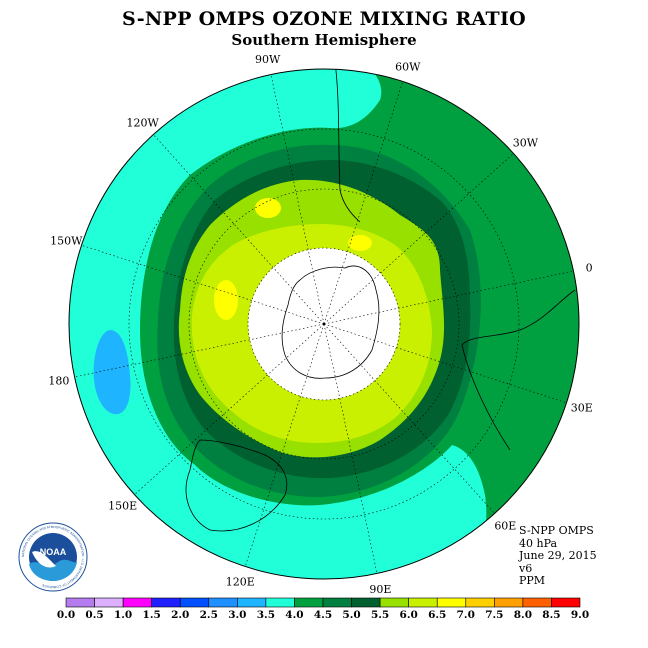  What do you see at coordinates (123, 615) in the screenshot?
I see `colorbar-tick-label: 1.0` at bounding box center [123, 615].